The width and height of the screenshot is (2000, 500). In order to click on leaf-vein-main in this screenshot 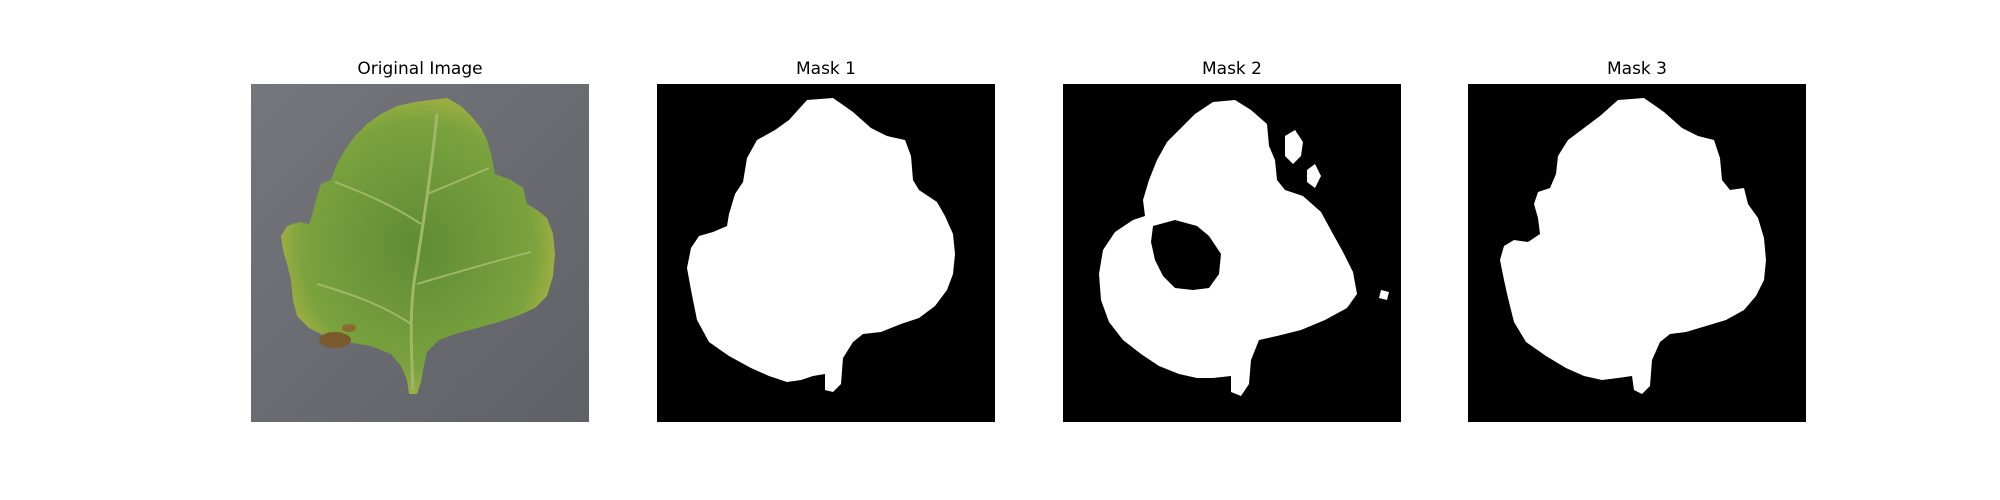, I will do `click(424, 252)`.